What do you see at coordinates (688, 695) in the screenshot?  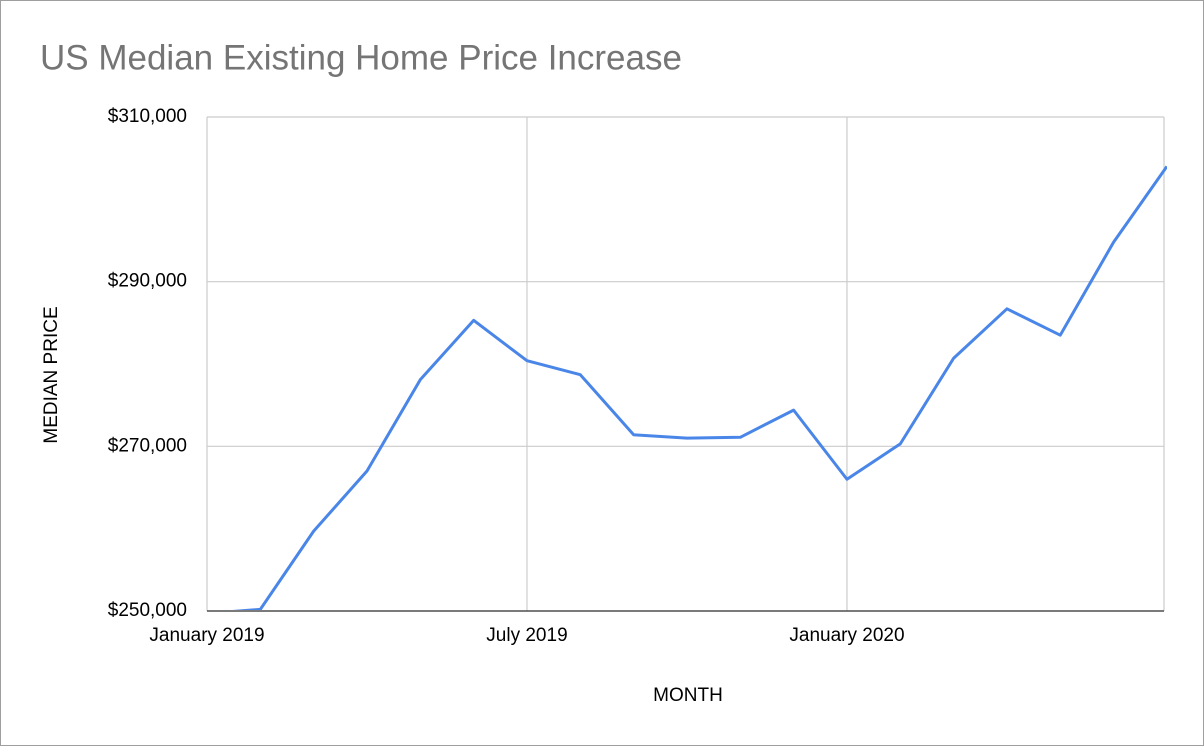 I see `x-axis-label: MONTH` at bounding box center [688, 695].